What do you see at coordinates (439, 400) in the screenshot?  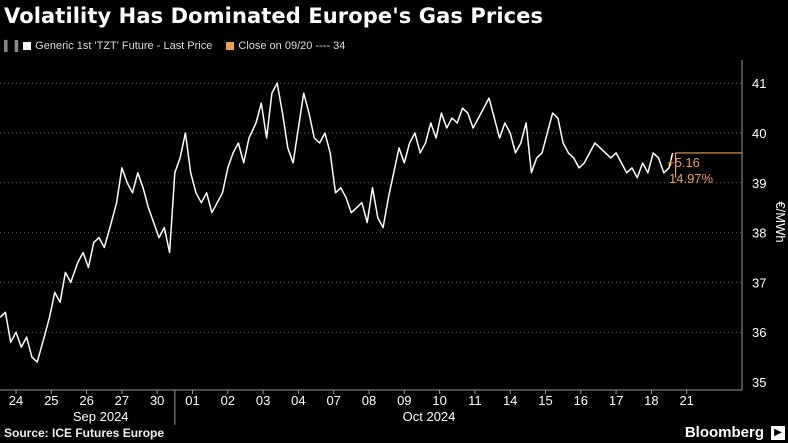 I see `x-tick-label: 10` at bounding box center [439, 400].